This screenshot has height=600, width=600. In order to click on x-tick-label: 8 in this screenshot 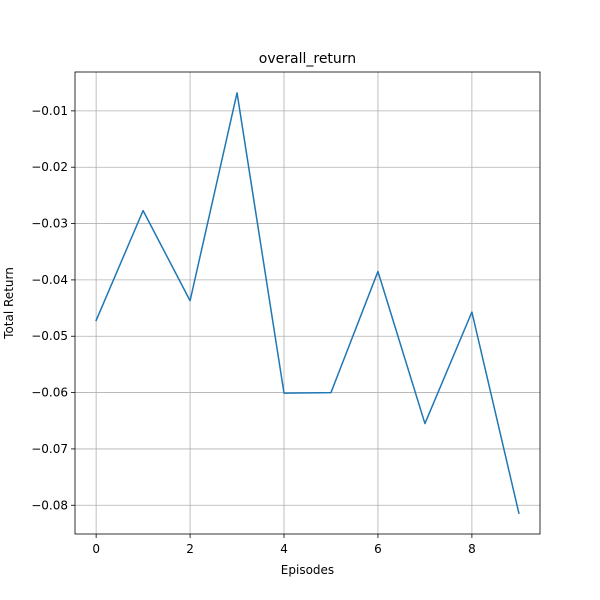, I will do `click(472, 549)`.